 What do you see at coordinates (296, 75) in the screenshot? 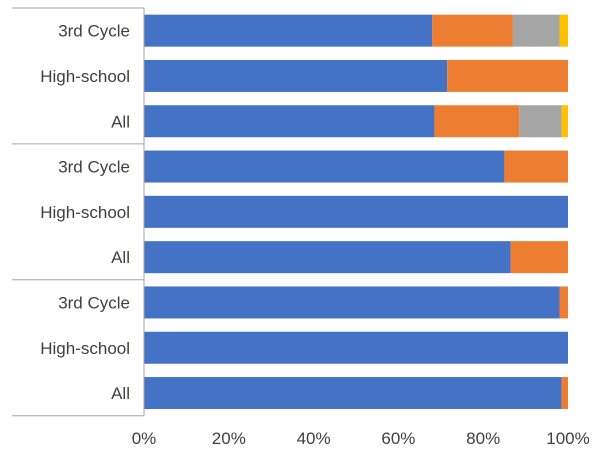
I see `bar-segment-g0-r1-s0` at bounding box center [296, 75].